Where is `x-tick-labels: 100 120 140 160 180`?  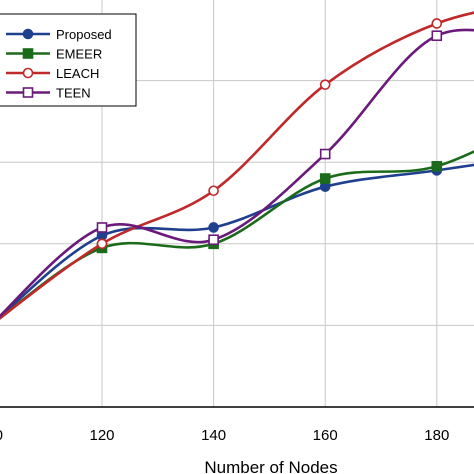
x-tick-labels: 100 120 140 160 180 is located at coordinates (224, 435).